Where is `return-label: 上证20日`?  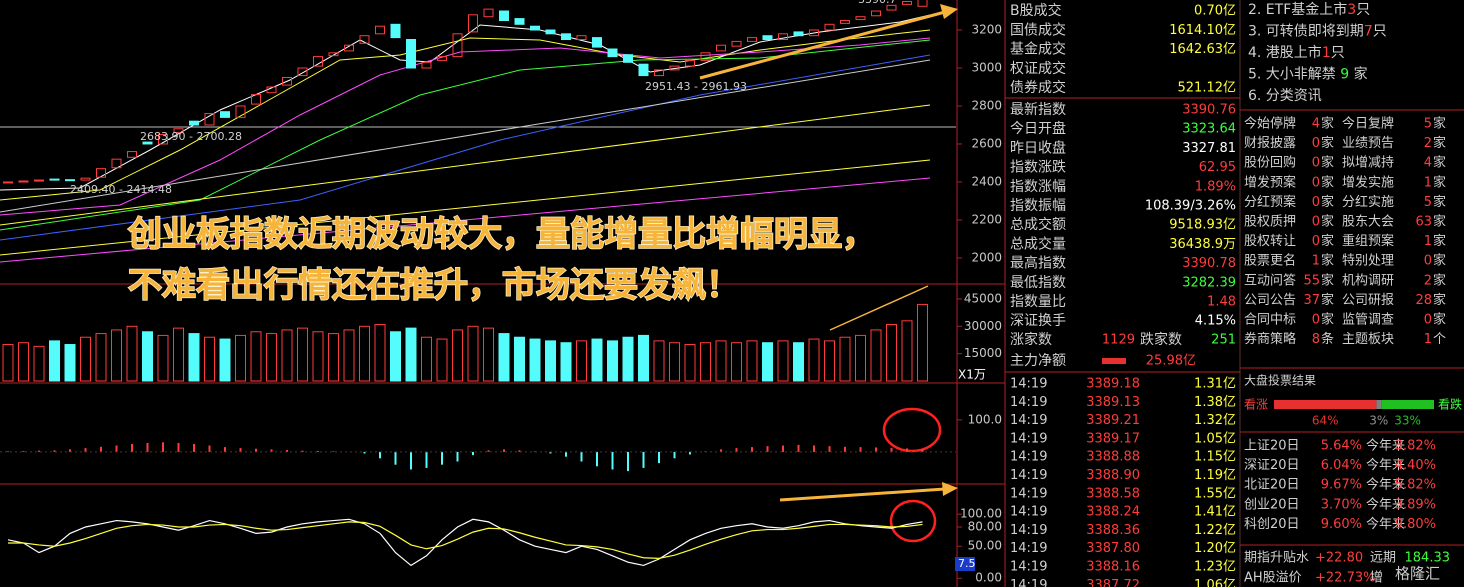 return-label: 上证20日 is located at coordinates (1272, 446).